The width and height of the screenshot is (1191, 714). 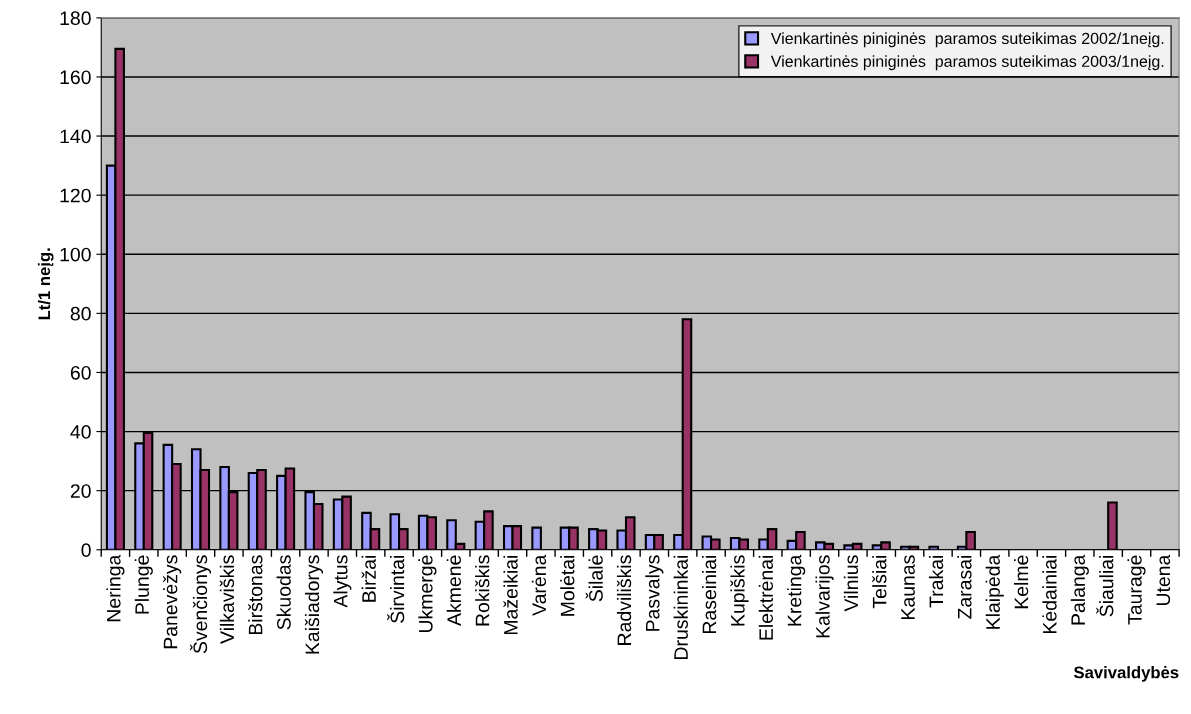 I want to click on y-axis-title: Lt/1 neįg., so click(x=45, y=284).